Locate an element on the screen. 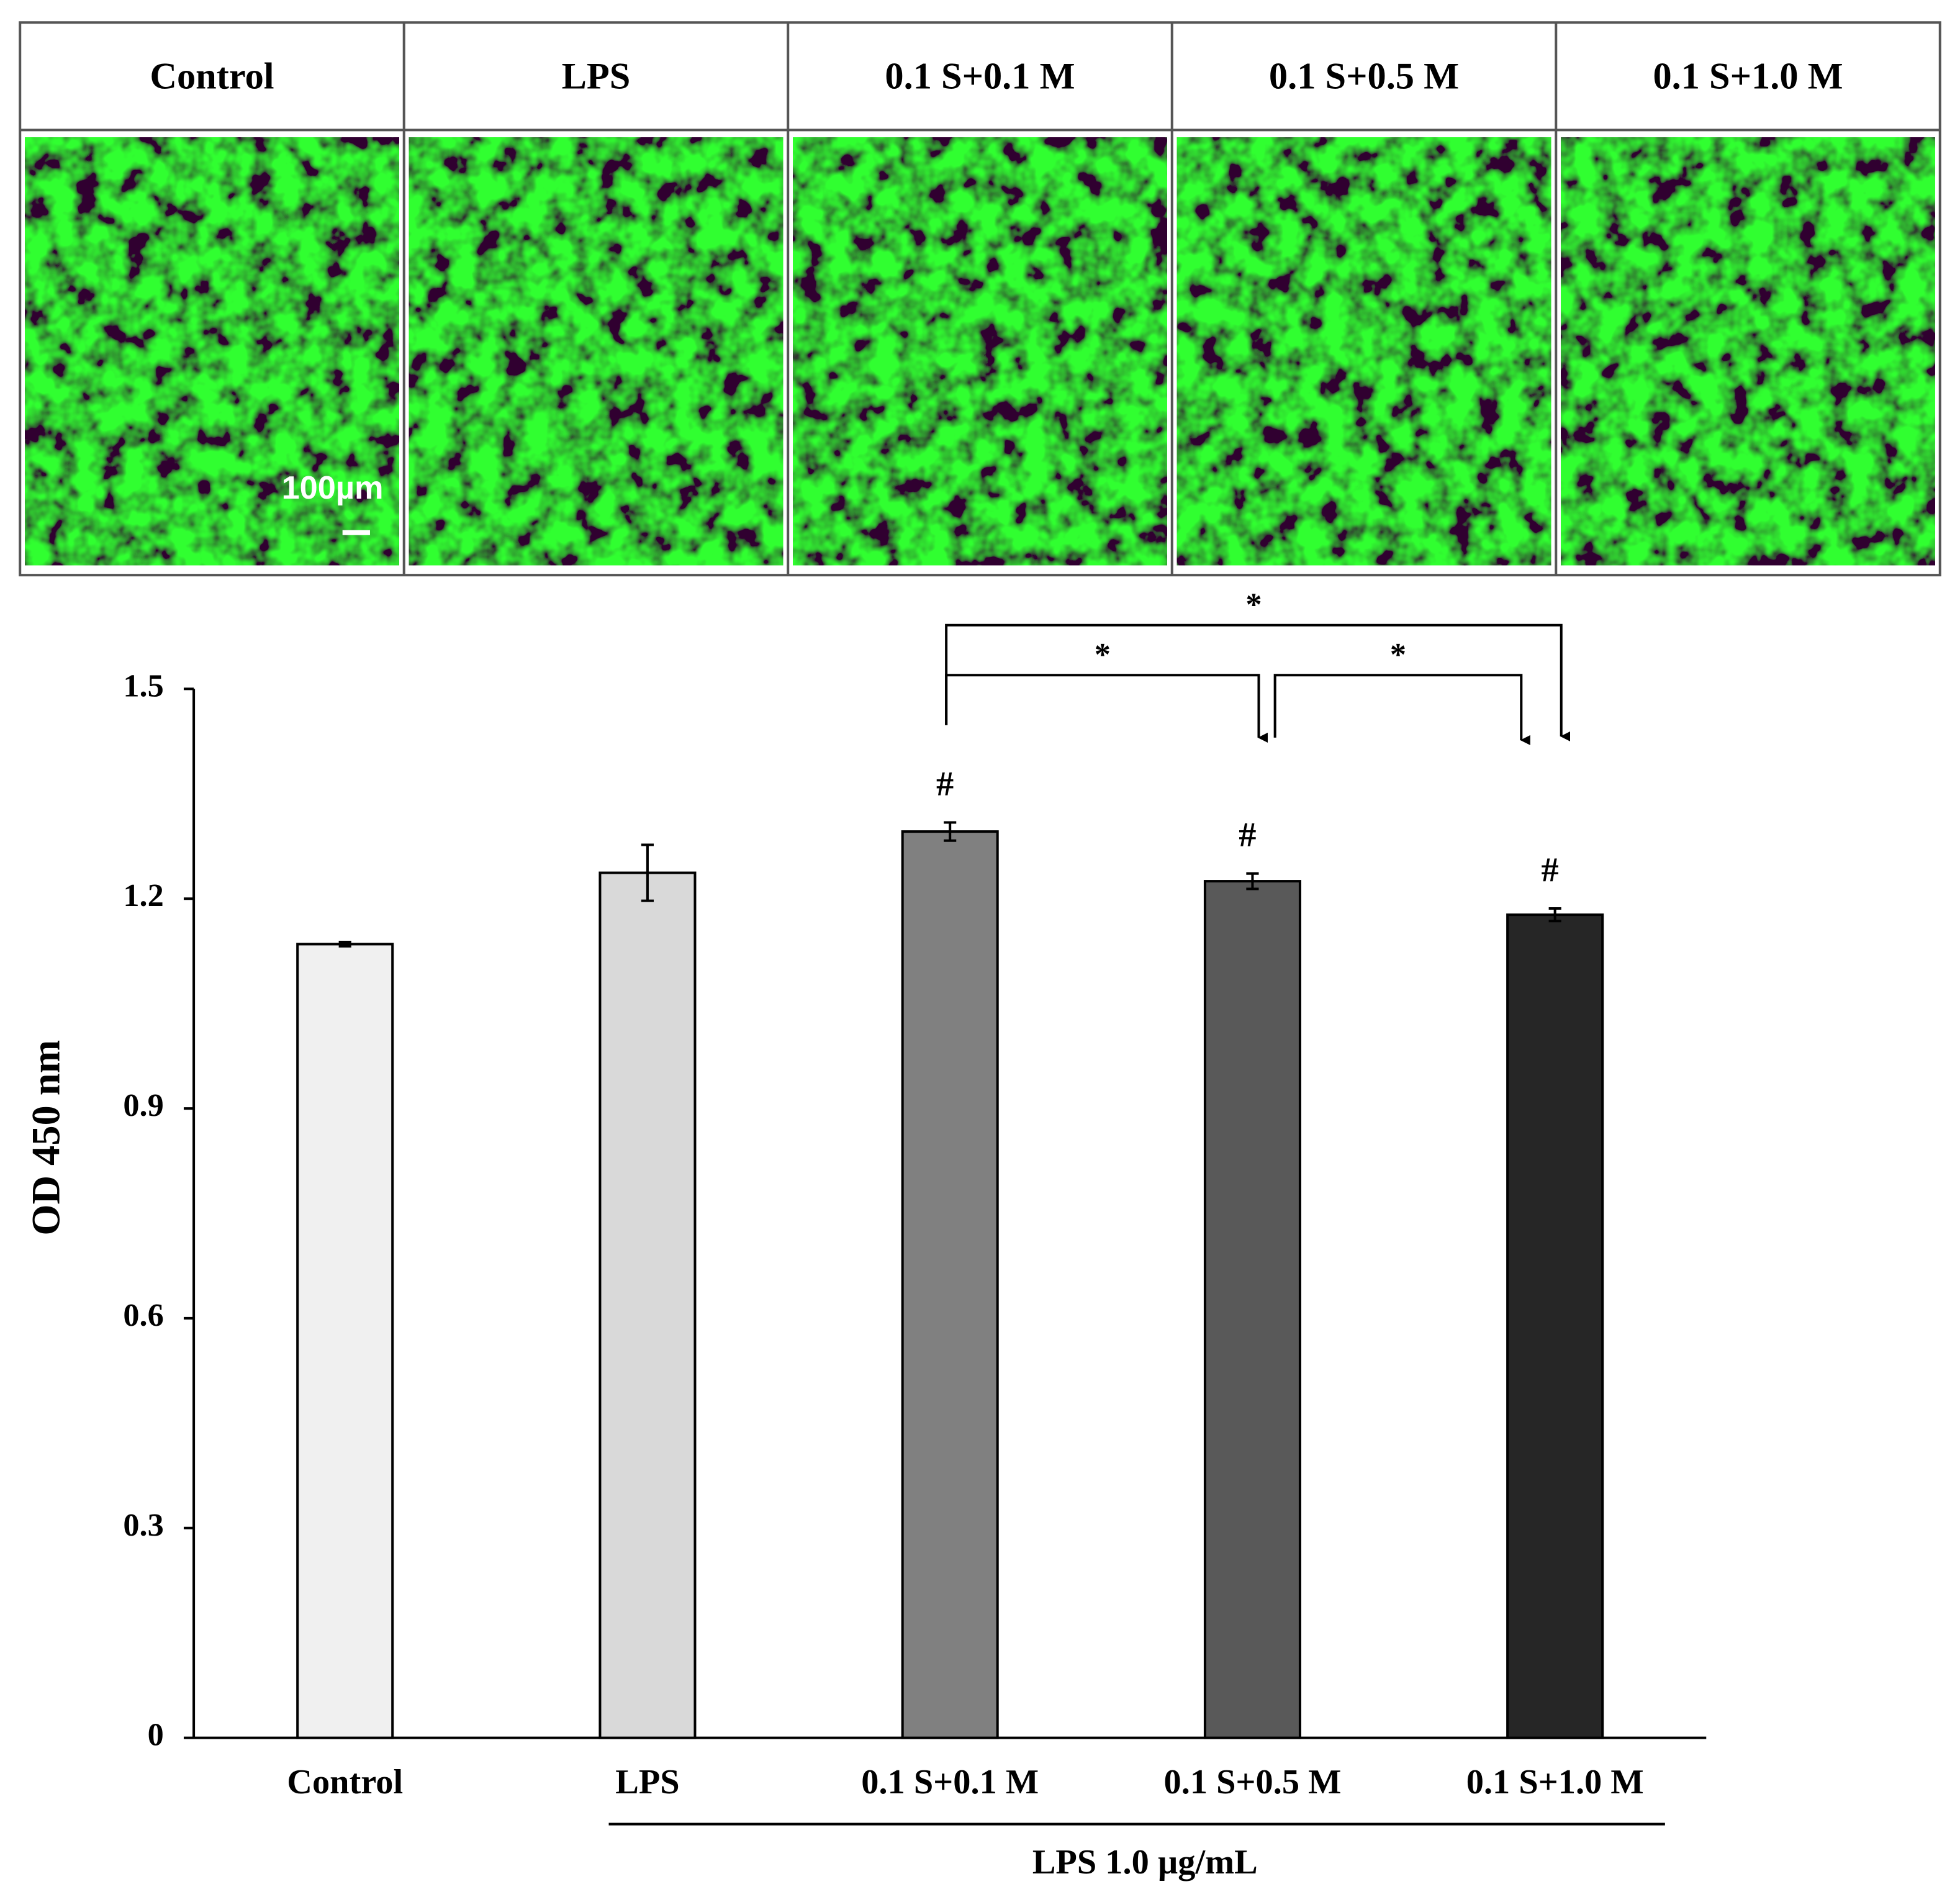 The width and height of the screenshot is (1960, 1902). x-tick-label: 0.1 S+0.5 M is located at coordinates (1253, 1782).